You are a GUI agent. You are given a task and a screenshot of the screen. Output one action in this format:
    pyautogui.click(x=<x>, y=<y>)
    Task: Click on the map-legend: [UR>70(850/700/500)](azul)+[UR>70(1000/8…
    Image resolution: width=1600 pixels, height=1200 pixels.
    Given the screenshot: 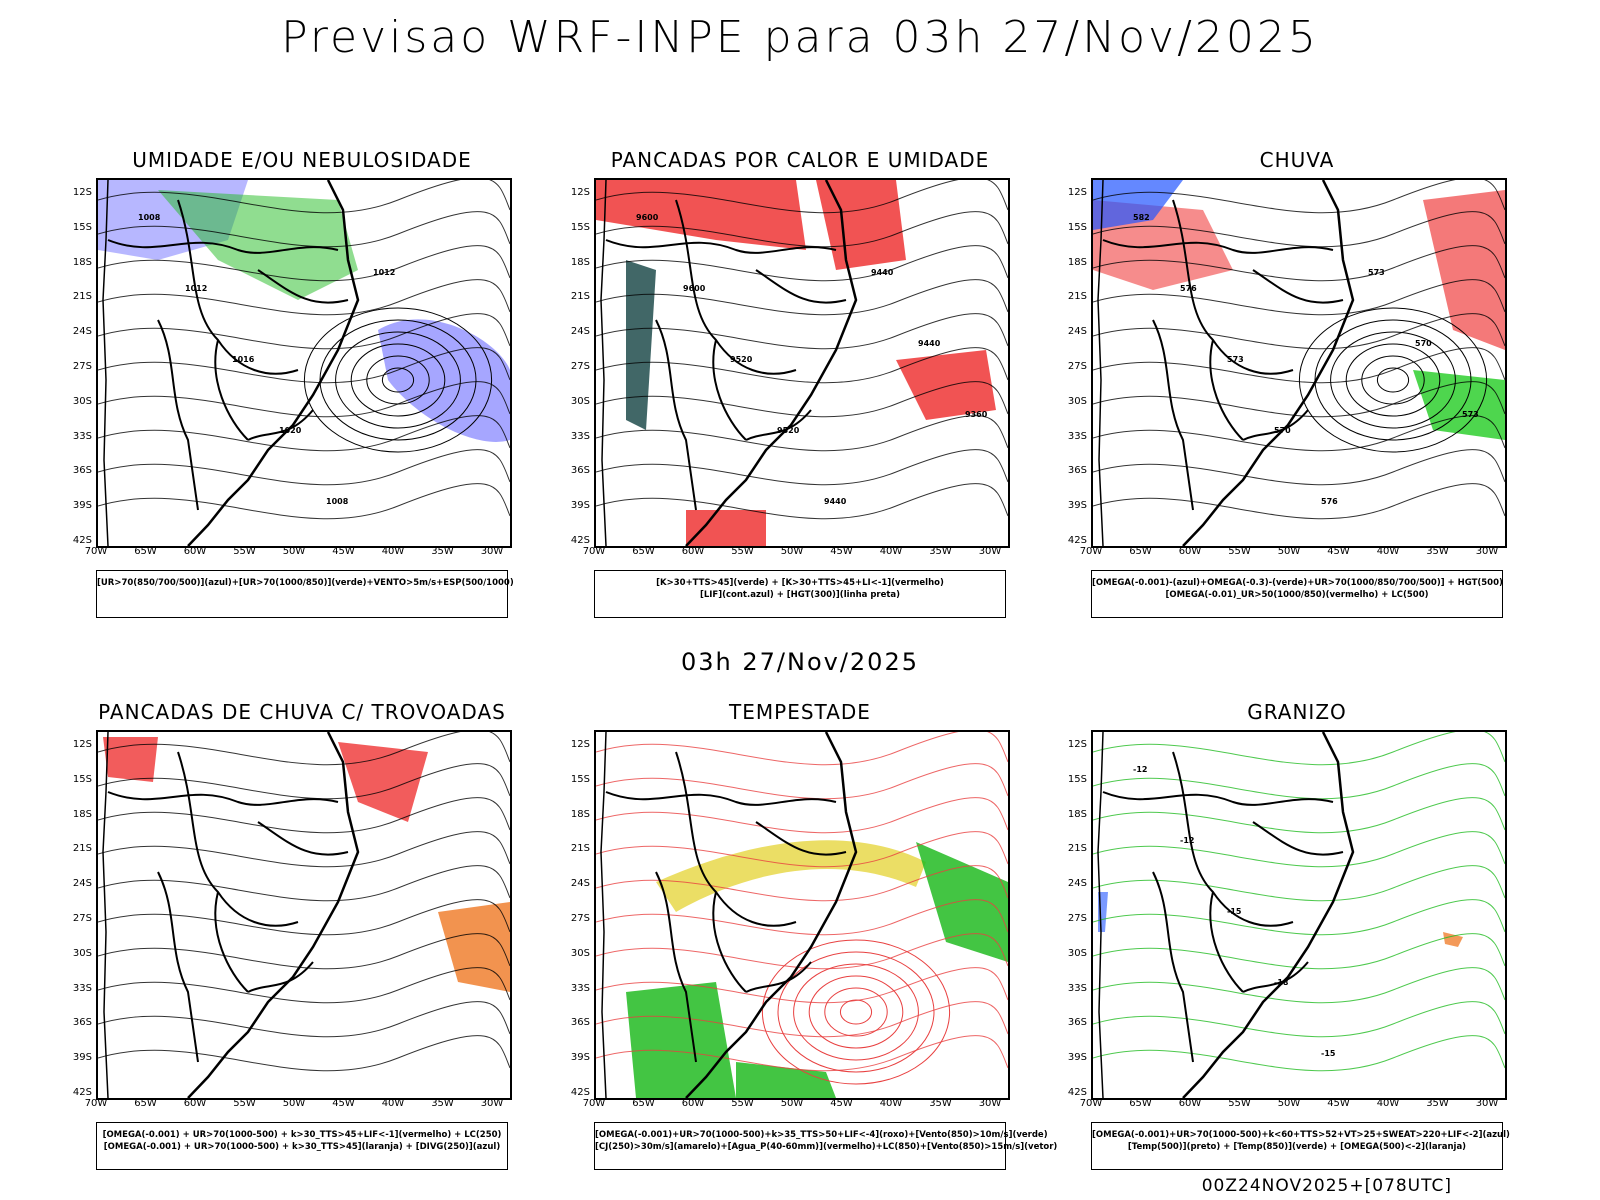 What is the action you would take?
    pyautogui.click(x=305, y=594)
    